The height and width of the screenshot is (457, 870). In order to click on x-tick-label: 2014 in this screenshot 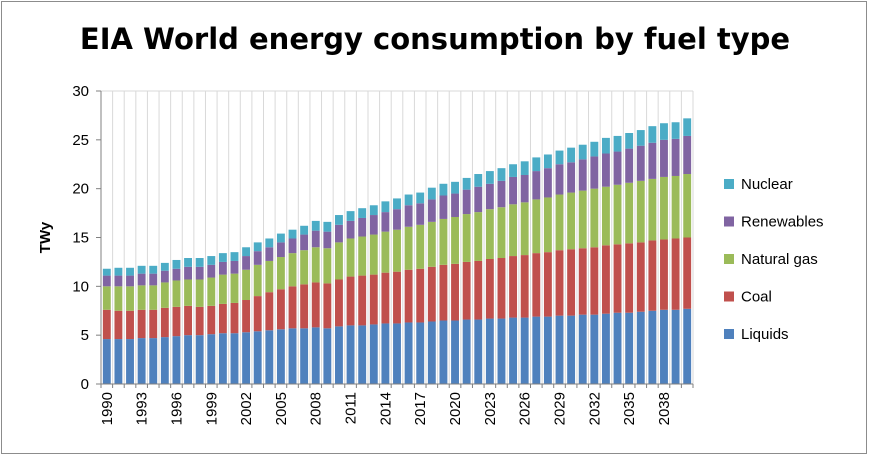, I will do `click(385, 408)`.